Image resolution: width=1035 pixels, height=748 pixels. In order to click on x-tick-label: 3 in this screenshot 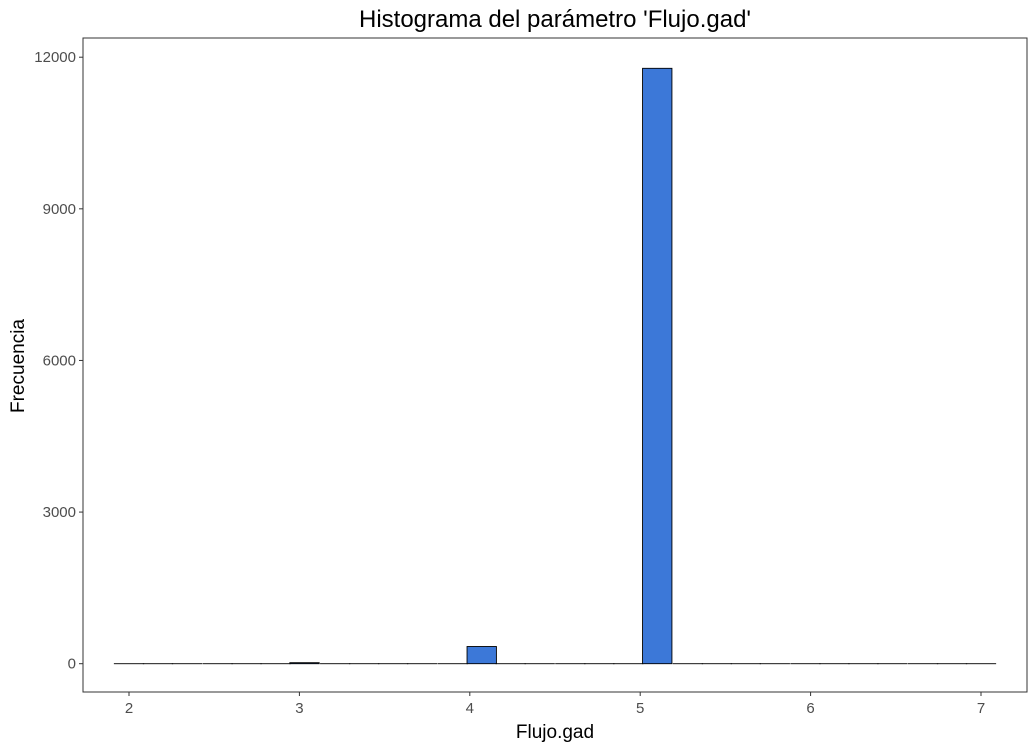, I will do `click(299, 708)`.